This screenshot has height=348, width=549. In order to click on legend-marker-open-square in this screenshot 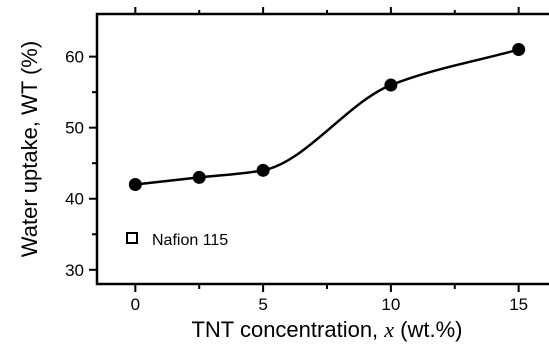, I will do `click(132, 238)`.